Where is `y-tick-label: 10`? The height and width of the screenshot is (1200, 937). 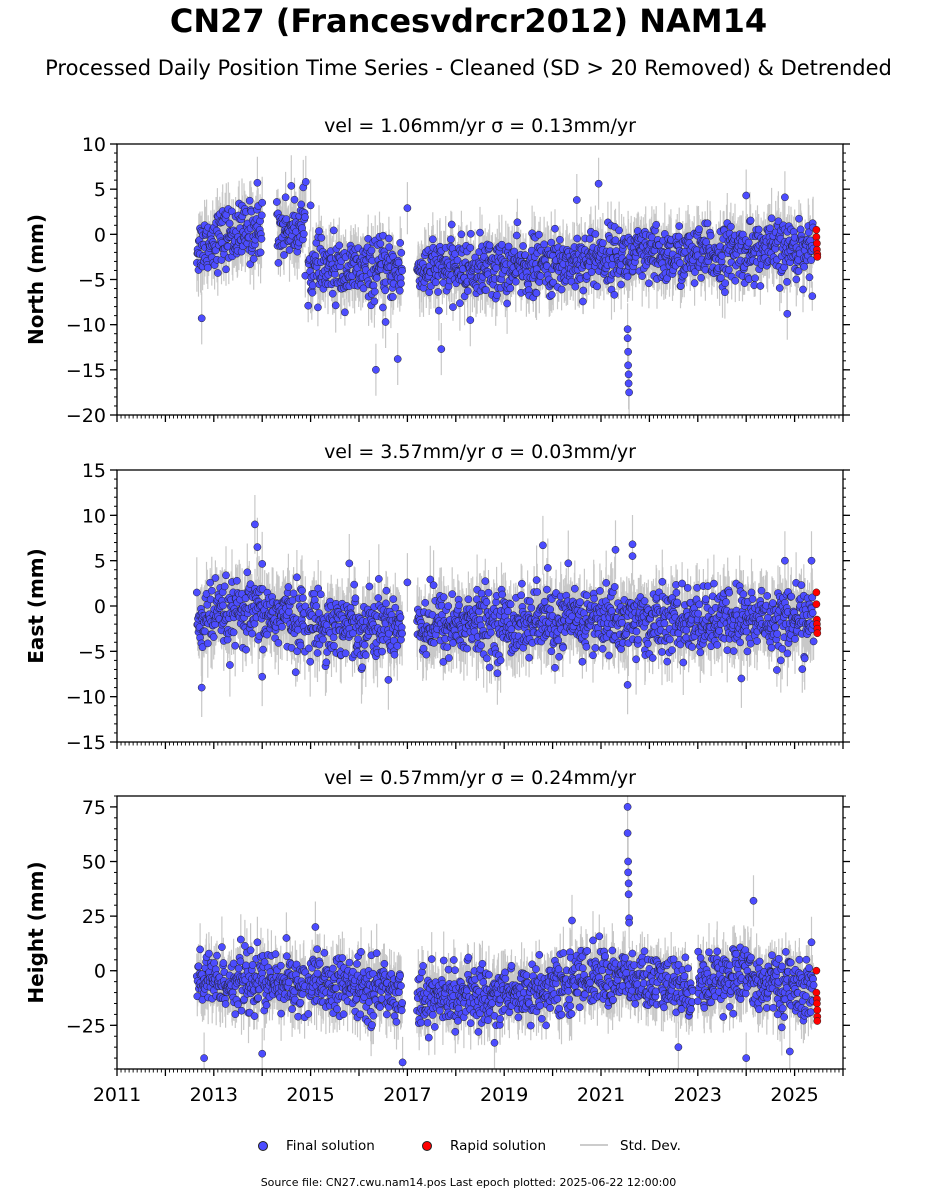
y-tick-label: 10 is located at coordinates (94, 516).